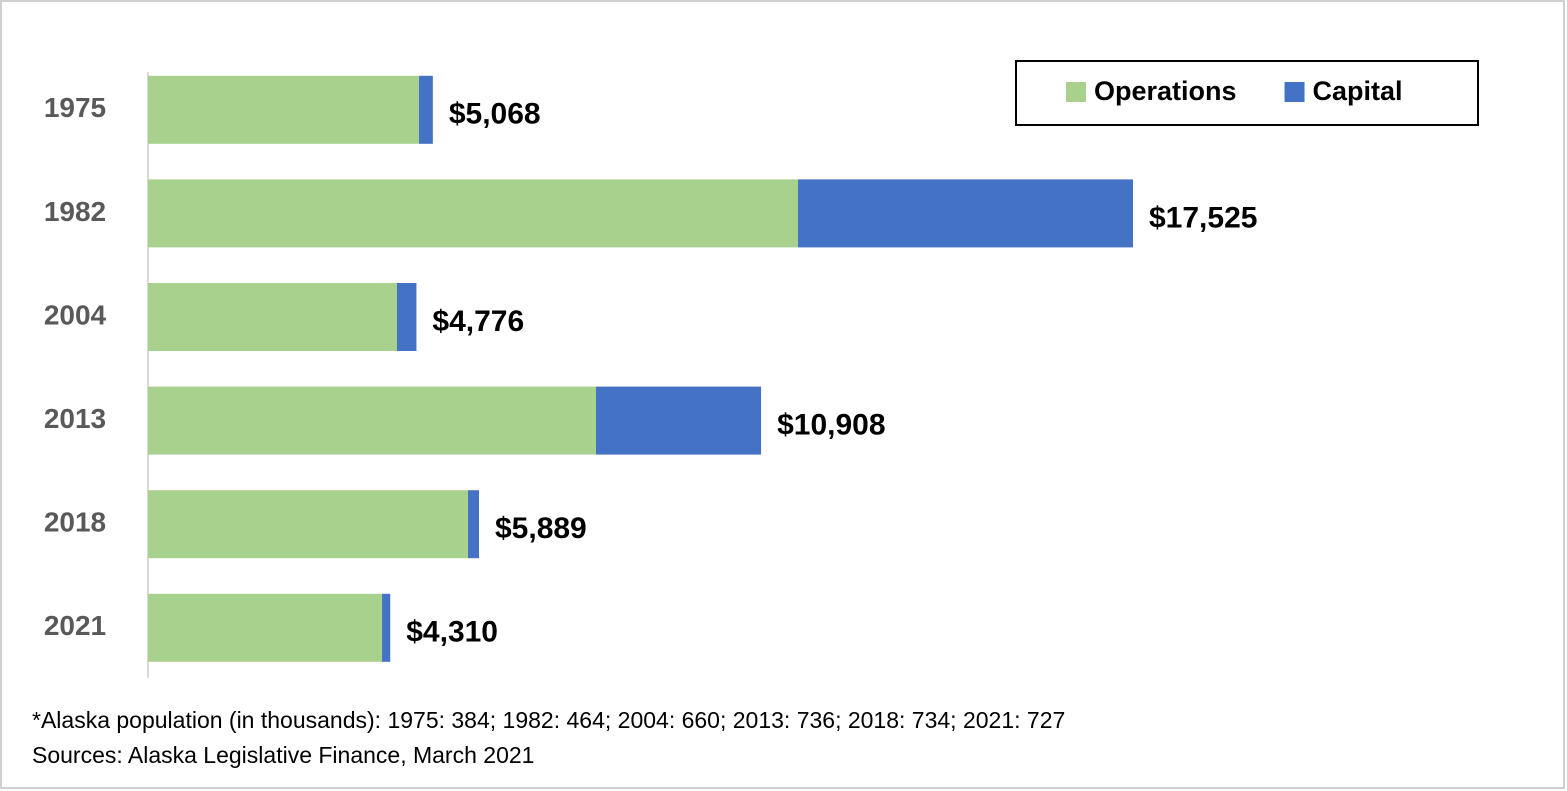  Describe the element at coordinates (1358, 91) in the screenshot. I see `legend-label: Capital` at that location.